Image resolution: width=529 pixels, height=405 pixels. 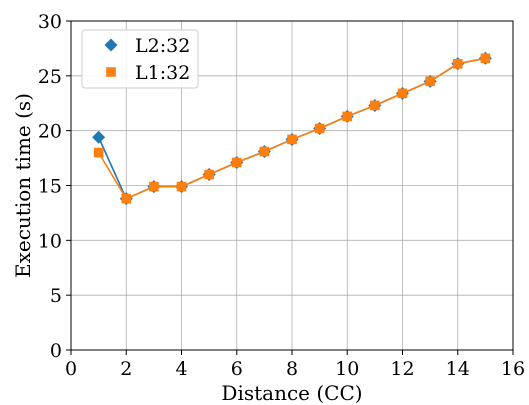 I want to click on y-tick-label: 30, so click(x=50, y=22).